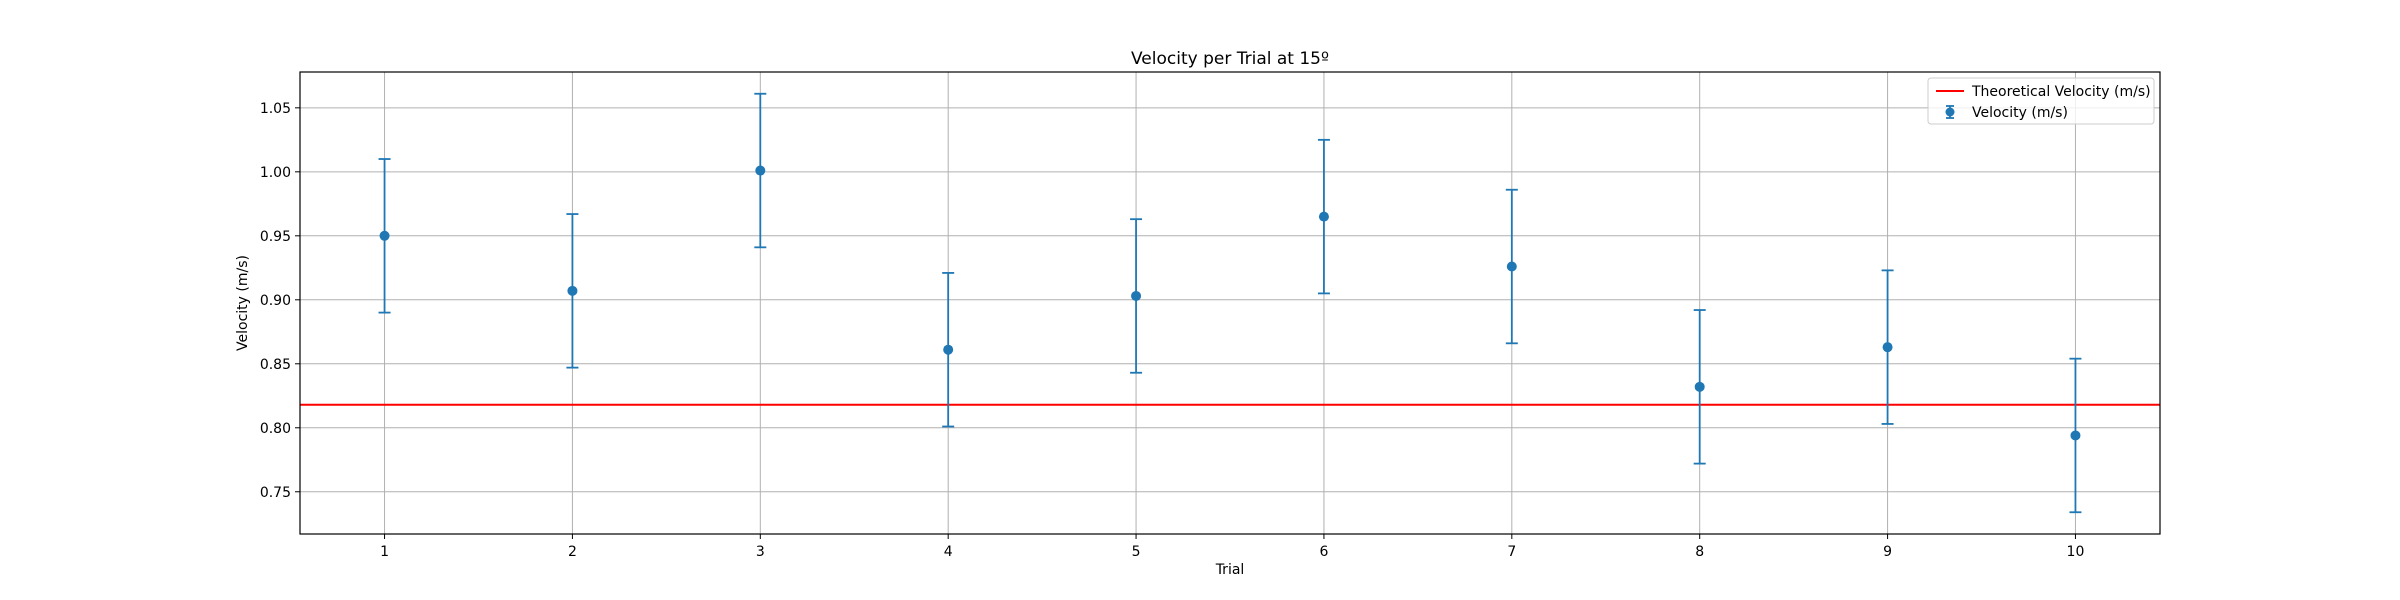  I want to click on chart-title: Velocity per Trial at 15º, so click(1230, 59).